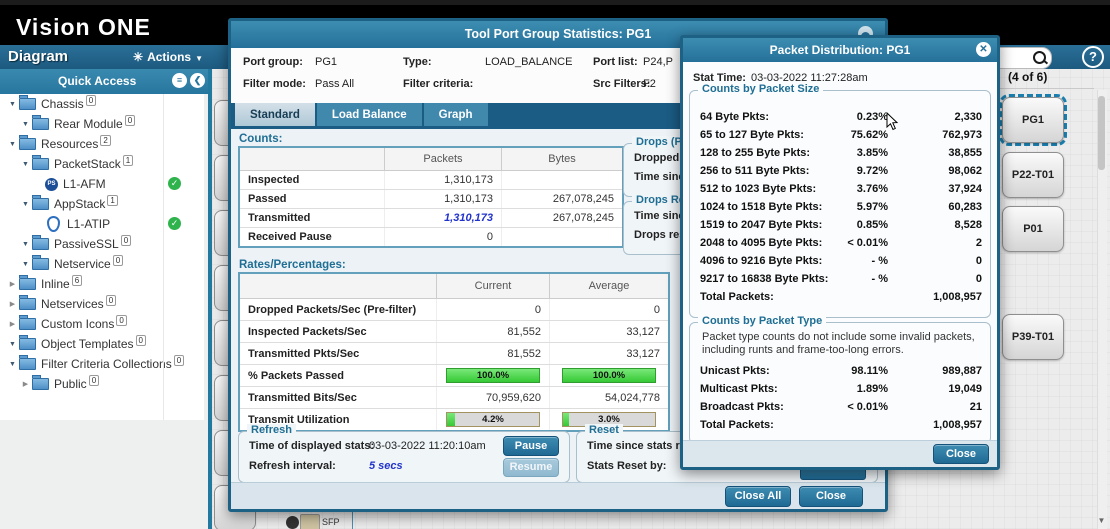 This screenshot has width=1110, height=529. I want to click on actions-menu: ✳ Actions ▼, so click(168, 57).